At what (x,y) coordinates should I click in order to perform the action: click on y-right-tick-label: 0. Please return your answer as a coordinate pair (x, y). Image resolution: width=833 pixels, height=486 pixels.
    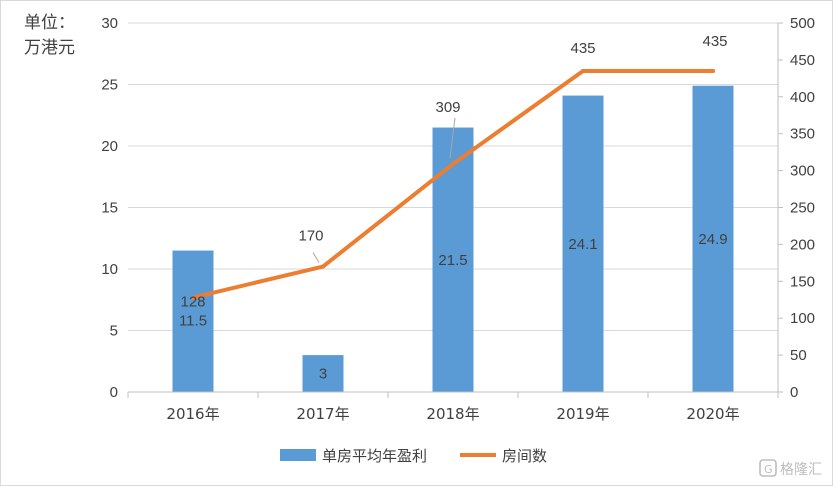
    Looking at the image, I should click on (794, 392).